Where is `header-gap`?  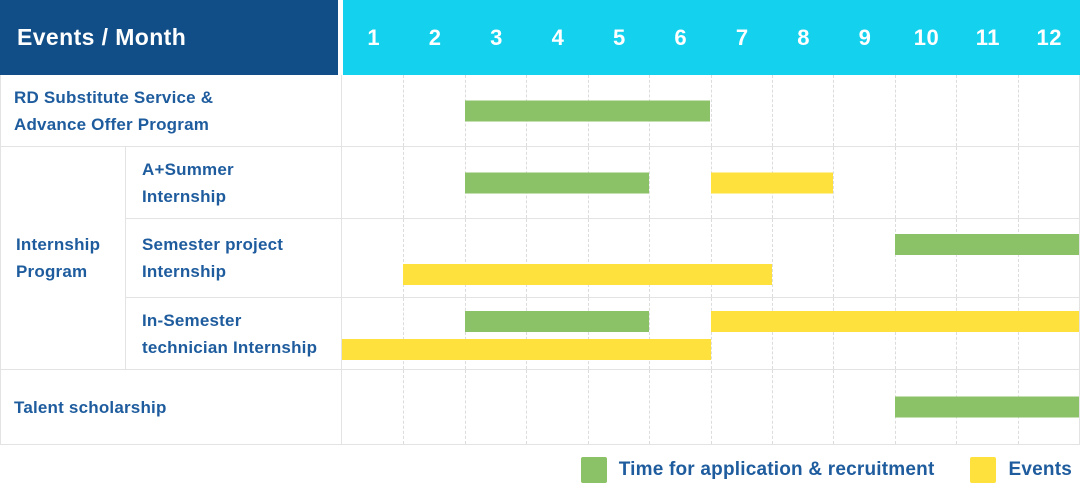
header-gap is located at coordinates (340, 37).